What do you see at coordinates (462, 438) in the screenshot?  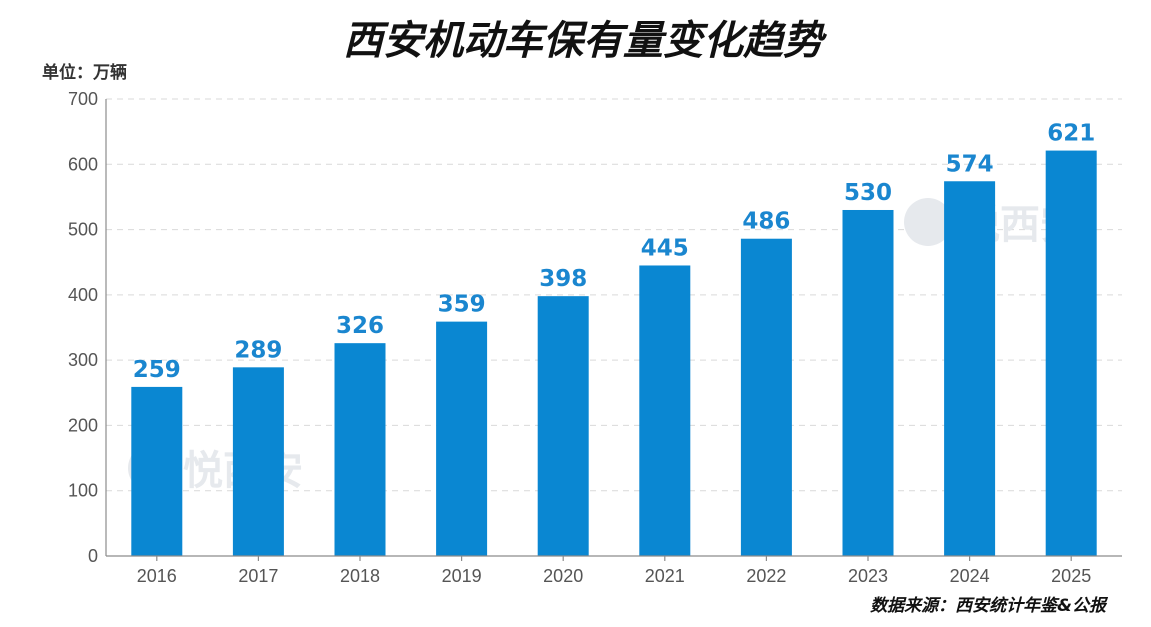 I see `bar-2019` at bounding box center [462, 438].